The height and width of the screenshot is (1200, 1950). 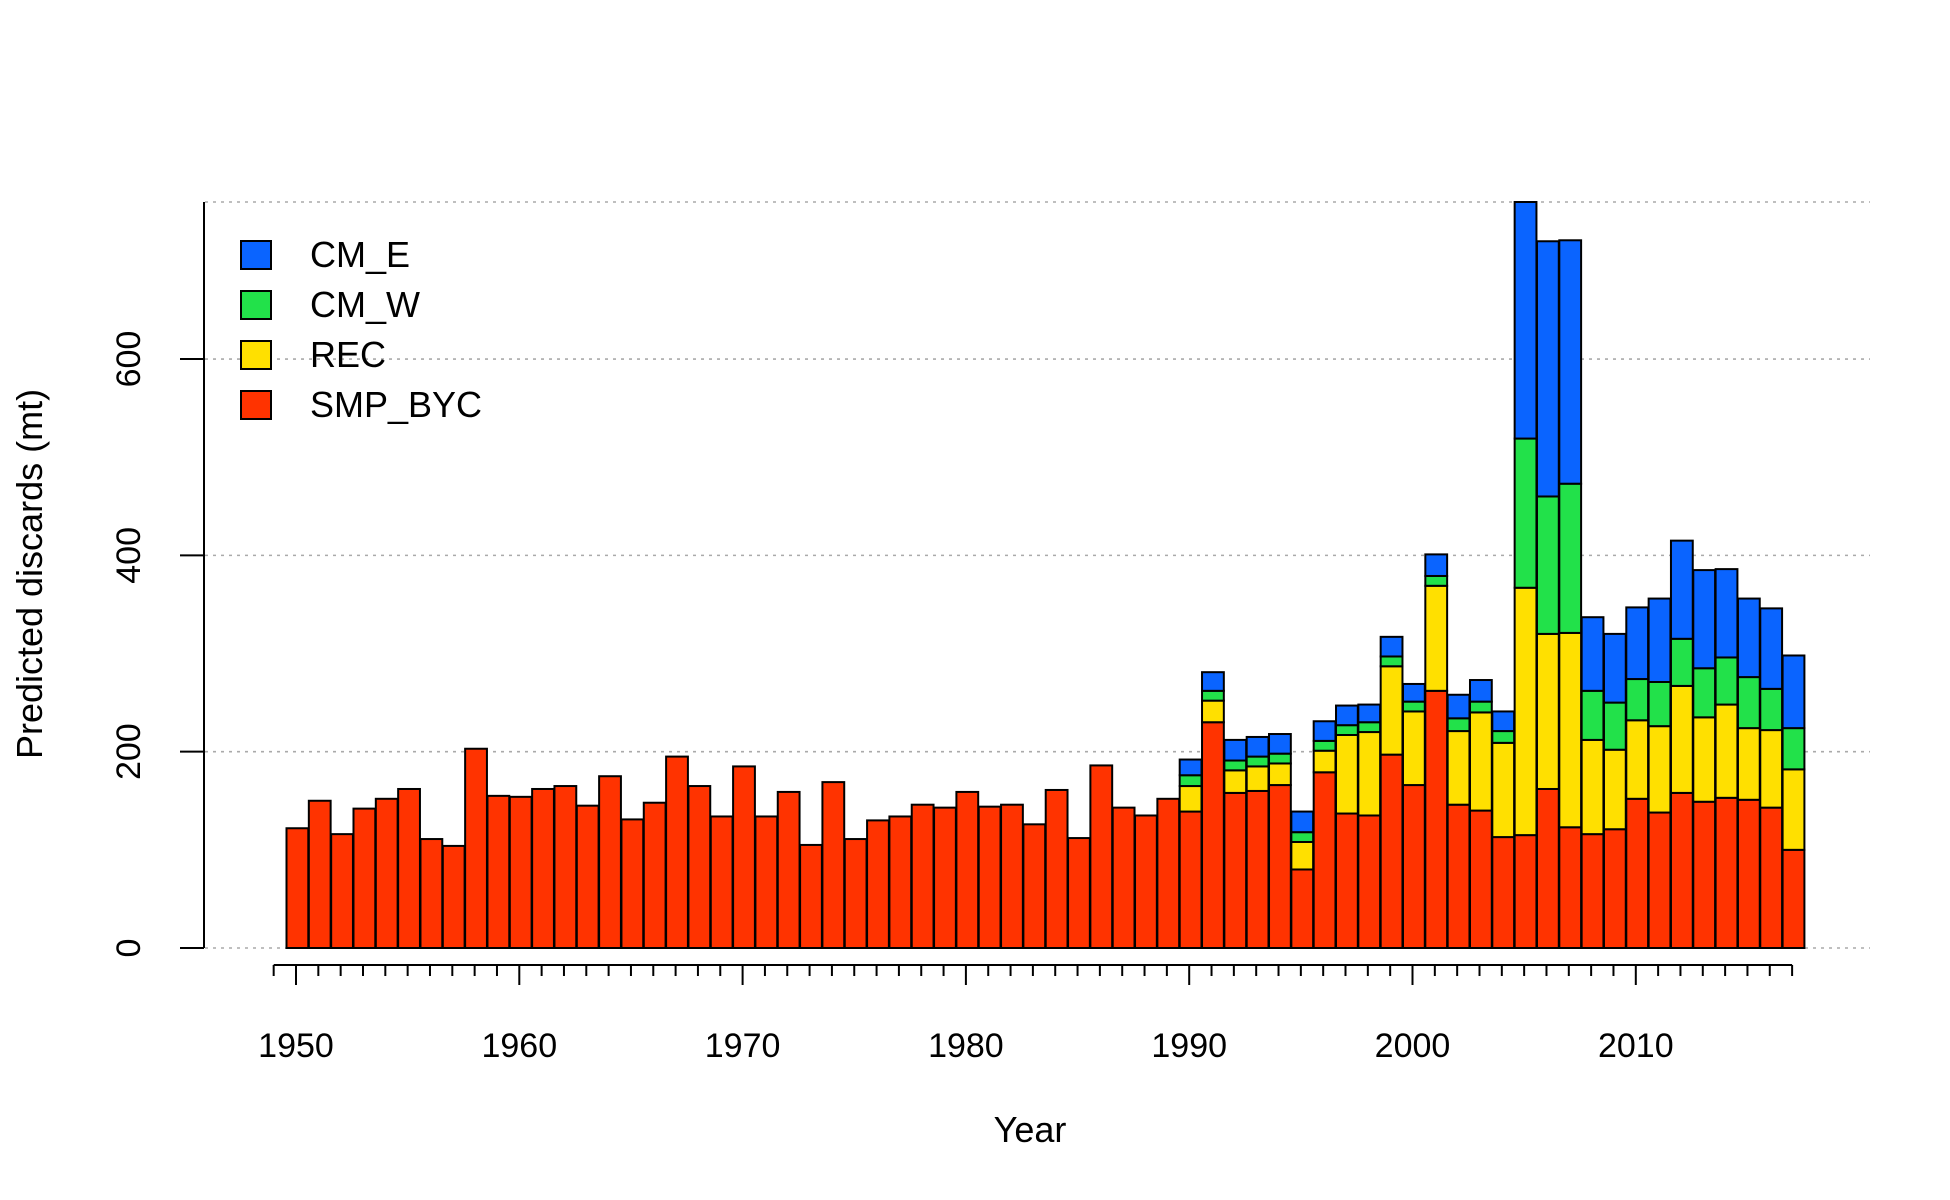 What do you see at coordinates (1324, 731) in the screenshot?
I see `bar-cm-e-1996` at bounding box center [1324, 731].